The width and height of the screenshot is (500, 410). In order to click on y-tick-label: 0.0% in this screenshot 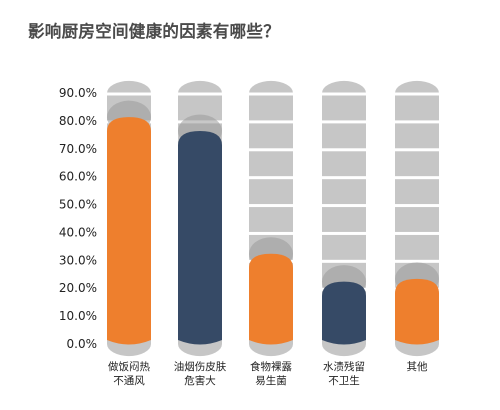, I will do `click(82, 344)`.